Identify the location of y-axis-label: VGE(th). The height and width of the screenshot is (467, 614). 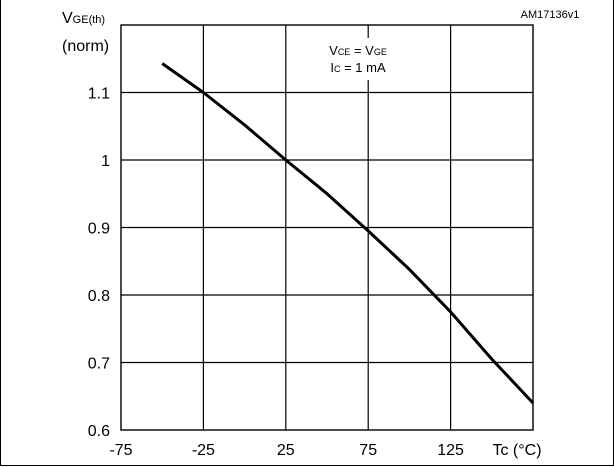
(83, 18).